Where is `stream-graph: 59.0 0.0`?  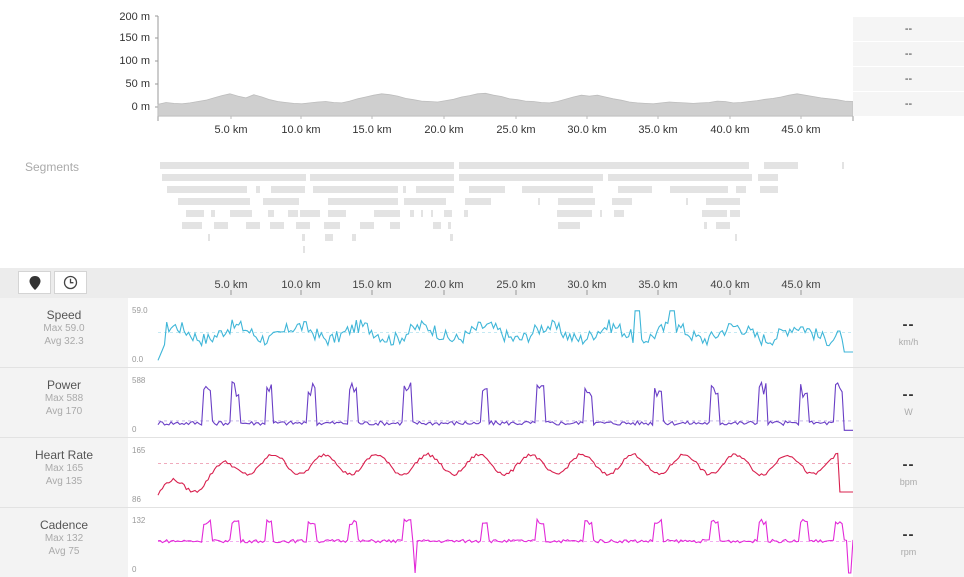
stream-graph: 59.0 0.0 is located at coordinates (490, 332).